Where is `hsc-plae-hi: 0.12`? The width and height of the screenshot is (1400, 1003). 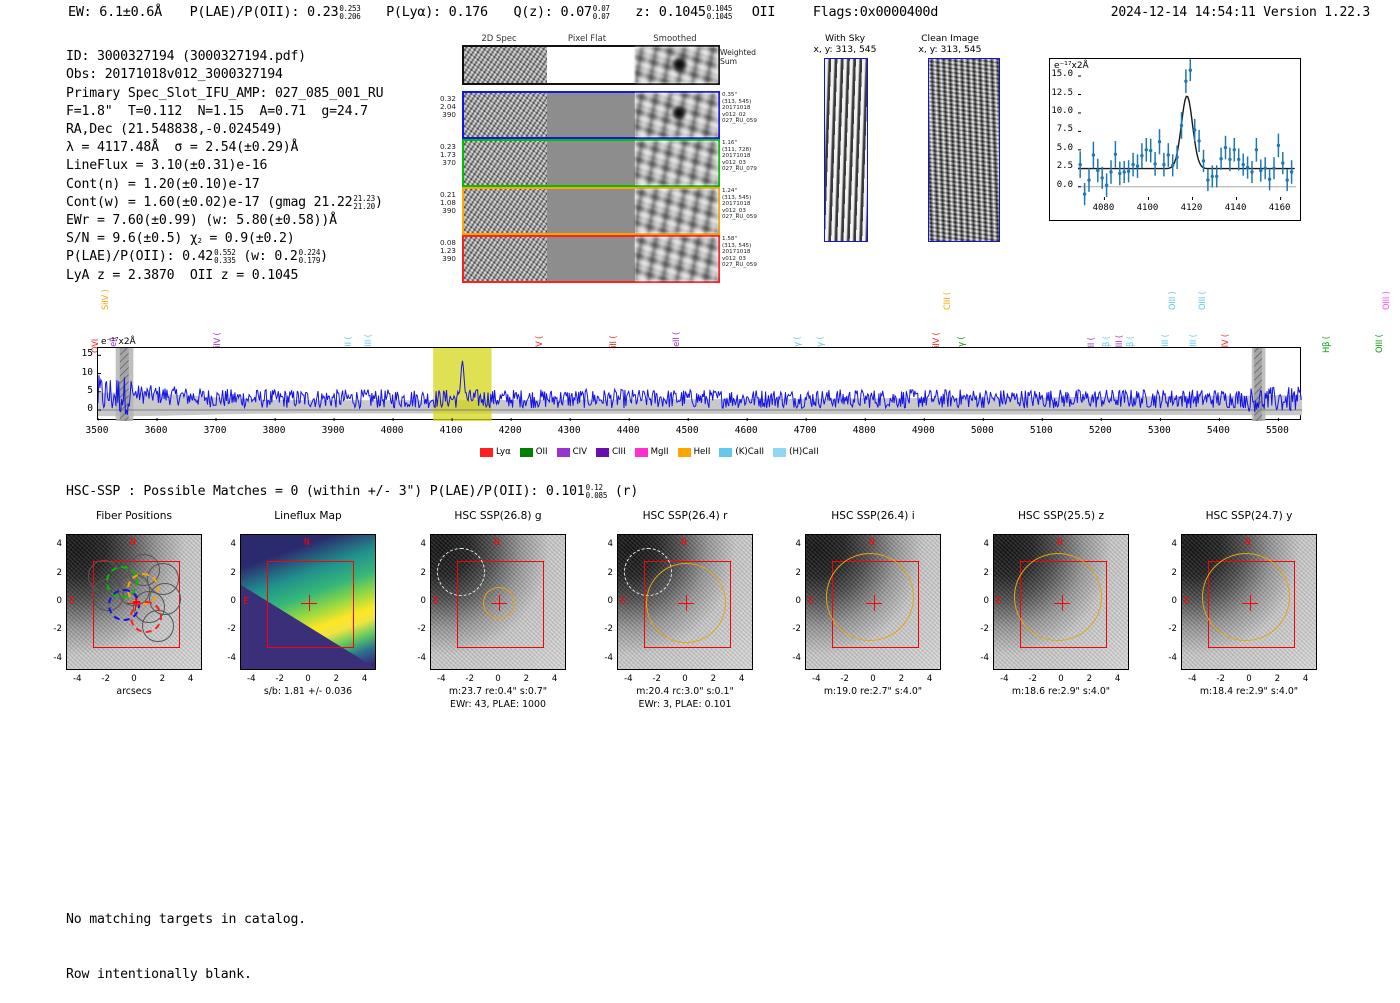 hsc-plae-hi: 0.12 is located at coordinates (594, 487).